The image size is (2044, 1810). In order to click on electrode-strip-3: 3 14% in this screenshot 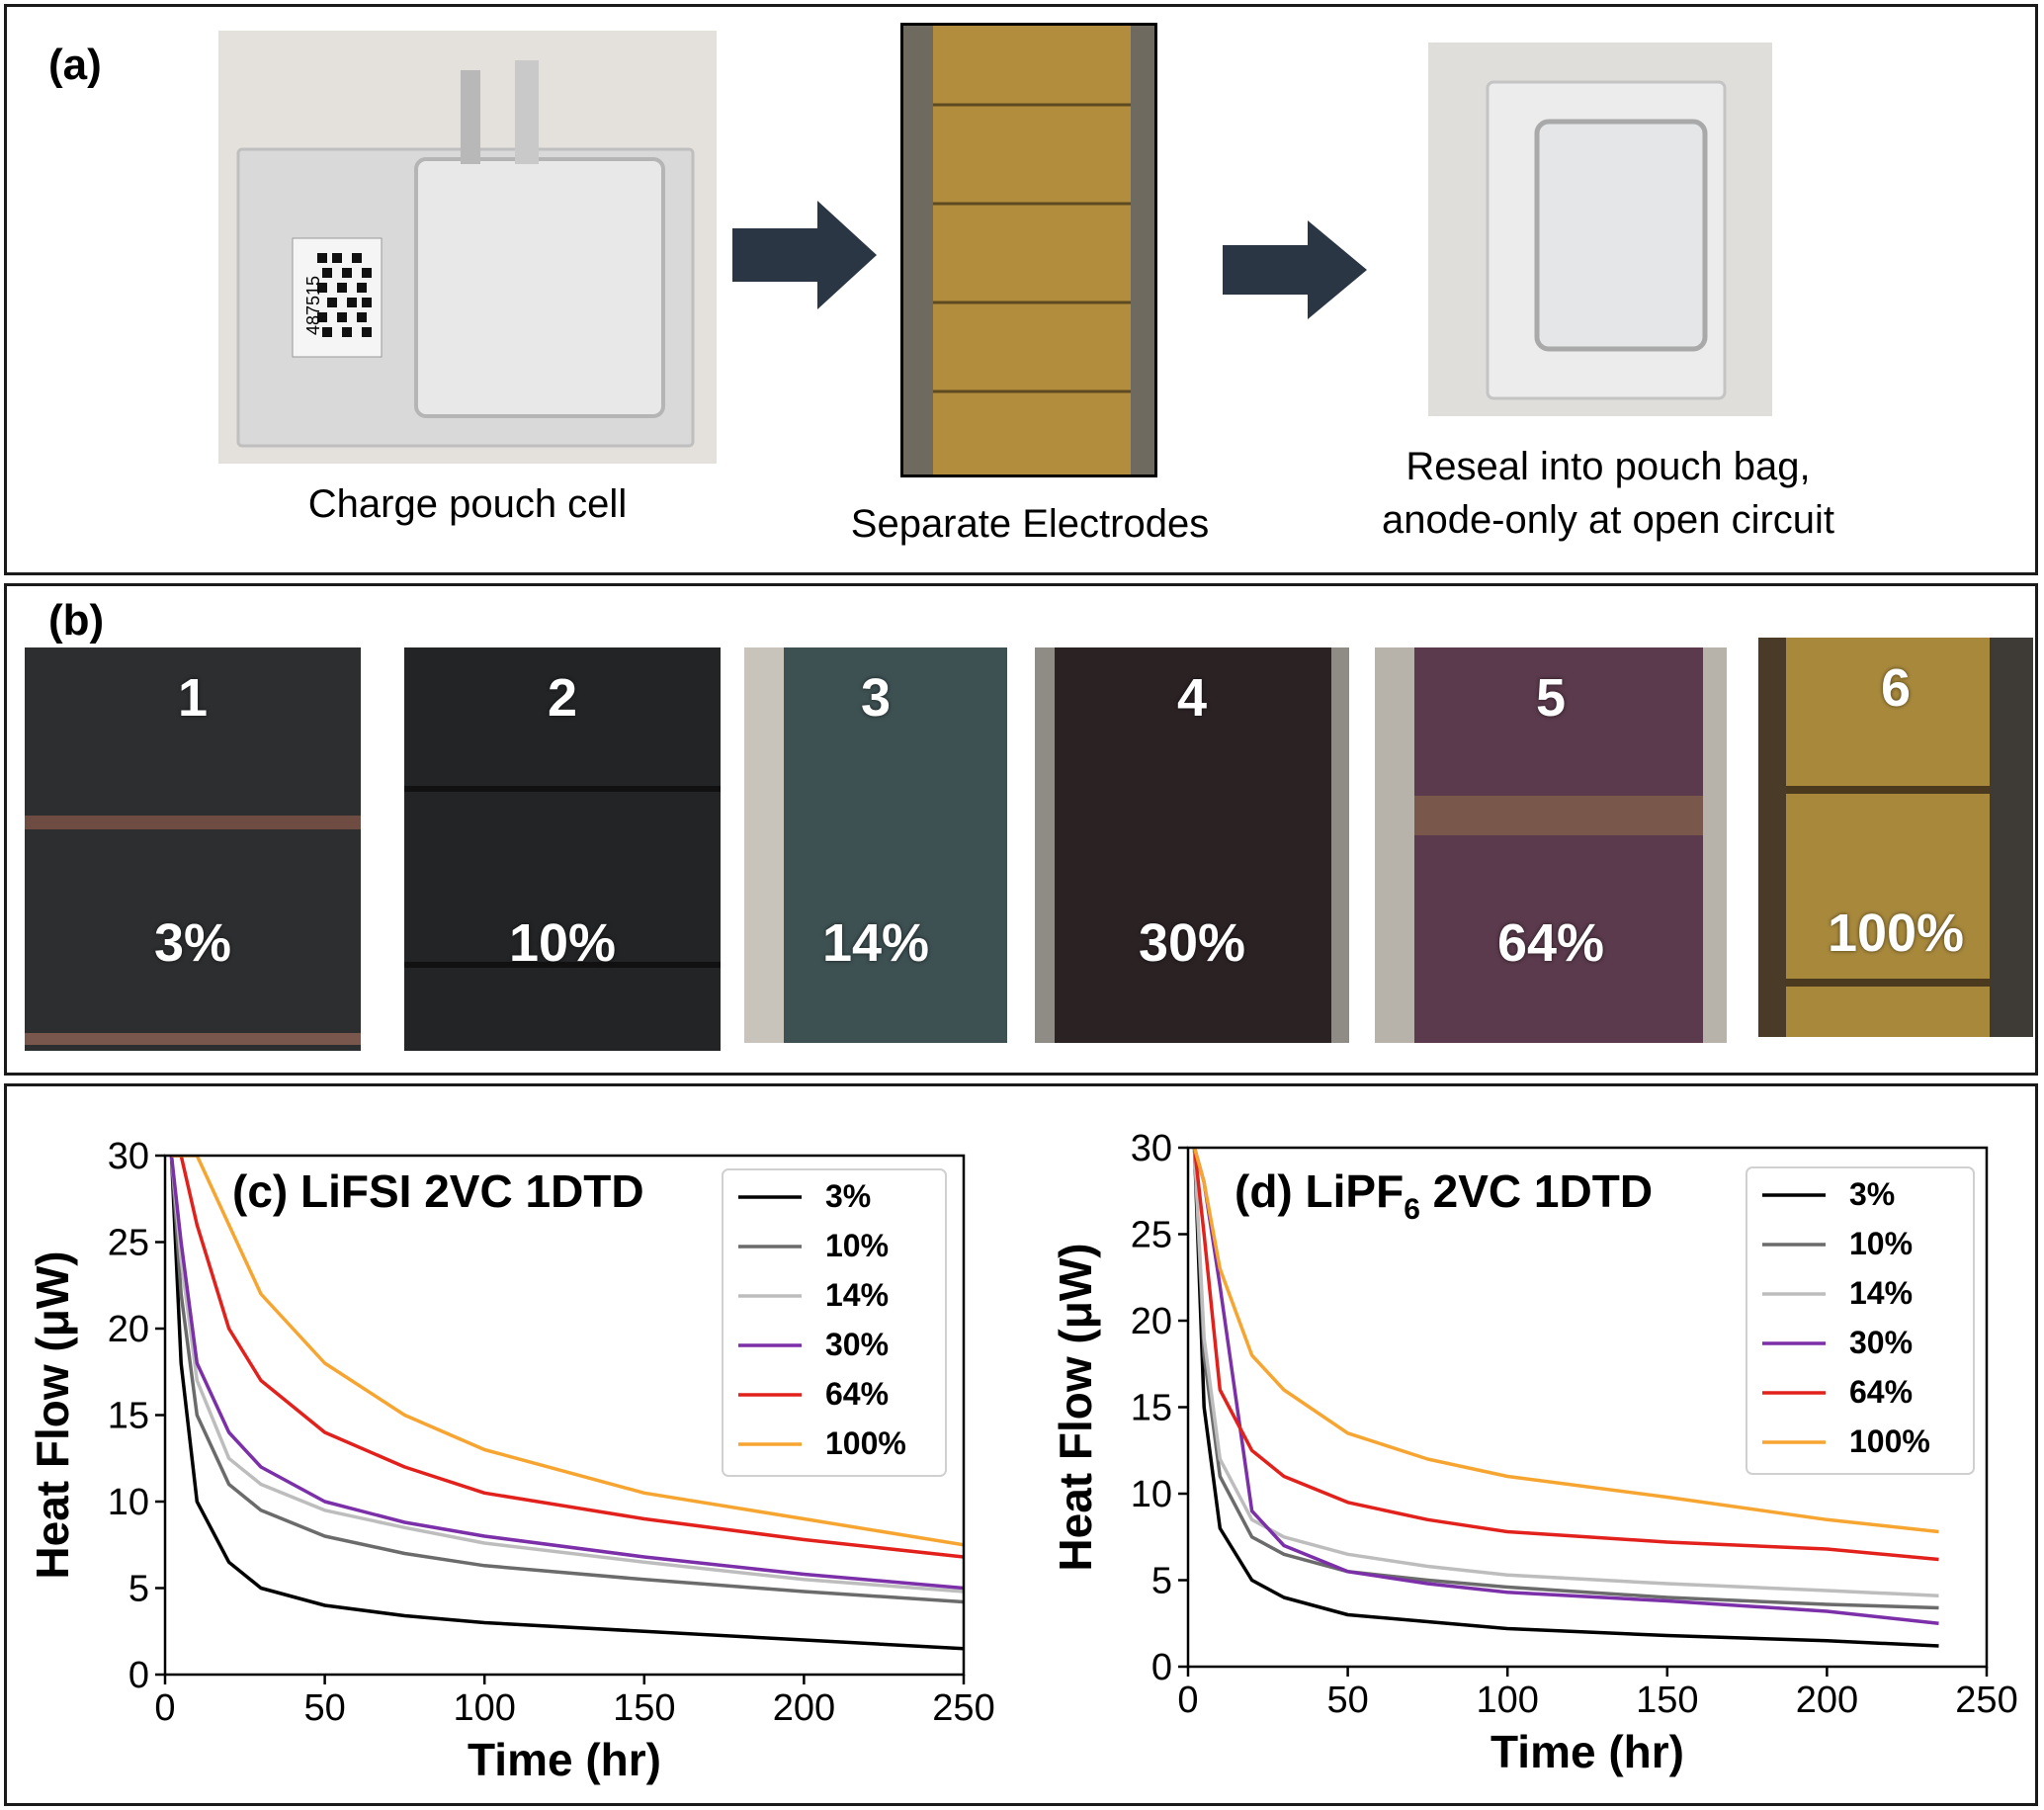, I will do `click(876, 845)`.